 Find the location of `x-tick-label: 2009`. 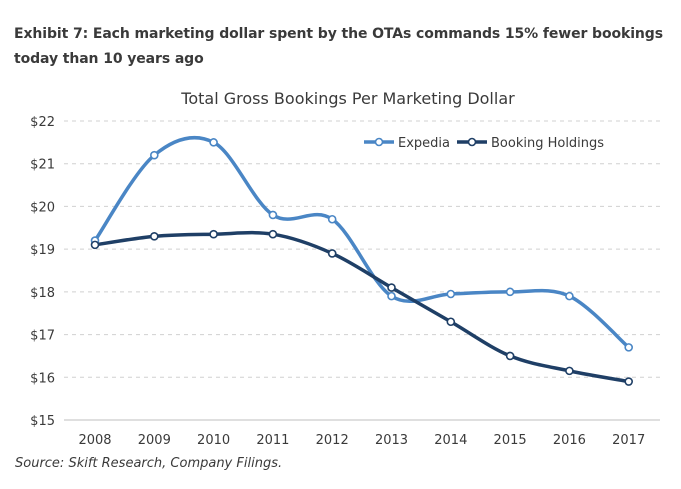

x-tick-label: 2009 is located at coordinates (154, 440).